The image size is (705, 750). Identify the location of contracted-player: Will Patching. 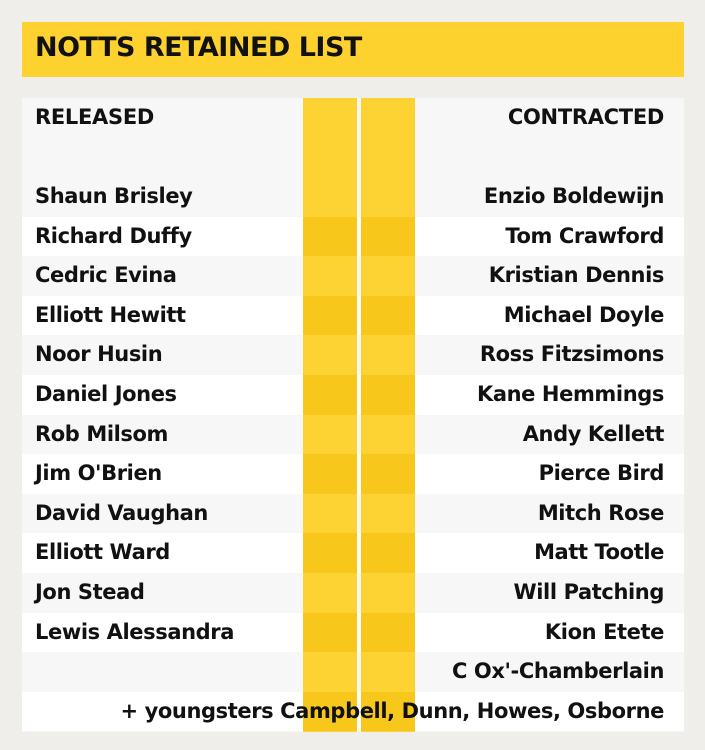
(589, 591).